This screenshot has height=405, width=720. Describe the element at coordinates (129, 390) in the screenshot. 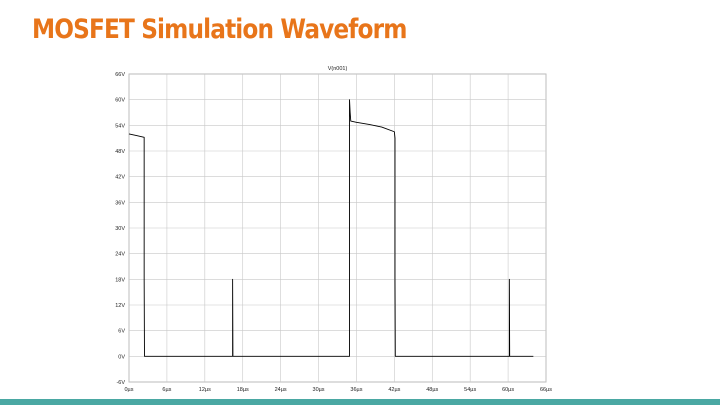

I see `x-tick-label: 0µs` at that location.